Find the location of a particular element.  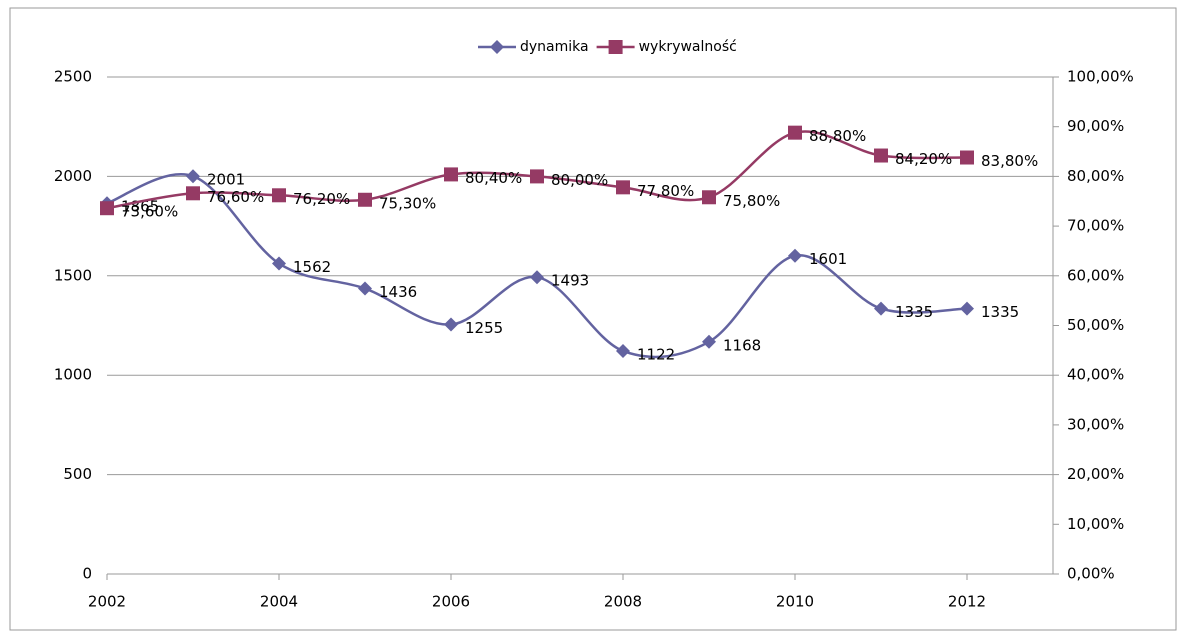

data-label: 84,20% is located at coordinates (923, 159).